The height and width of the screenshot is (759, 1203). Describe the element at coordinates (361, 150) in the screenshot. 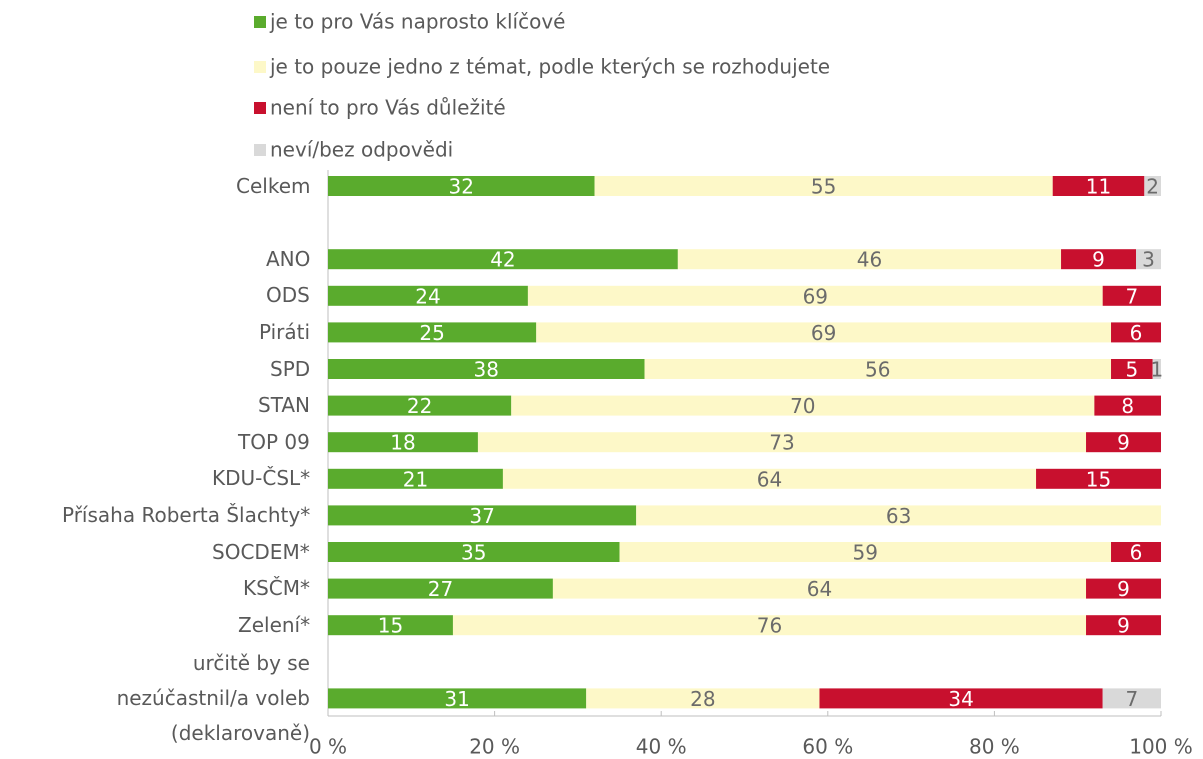

I see `legend-label: neví/bez odpovědi` at that location.